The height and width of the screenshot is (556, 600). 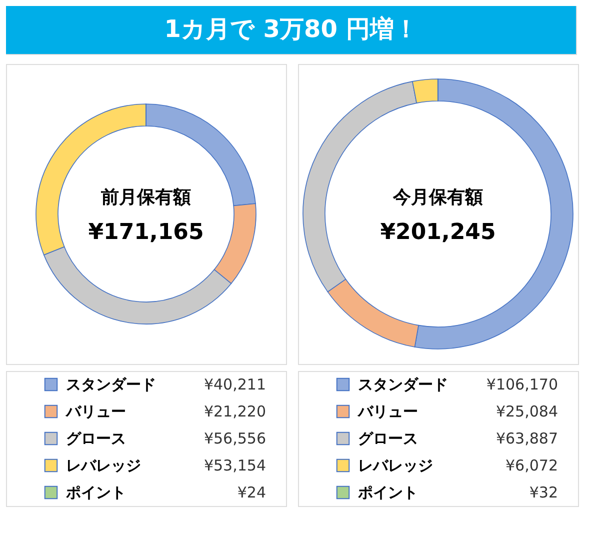 What do you see at coordinates (527, 411) in the screenshot?
I see `data-label: ¥25,084` at bounding box center [527, 411].